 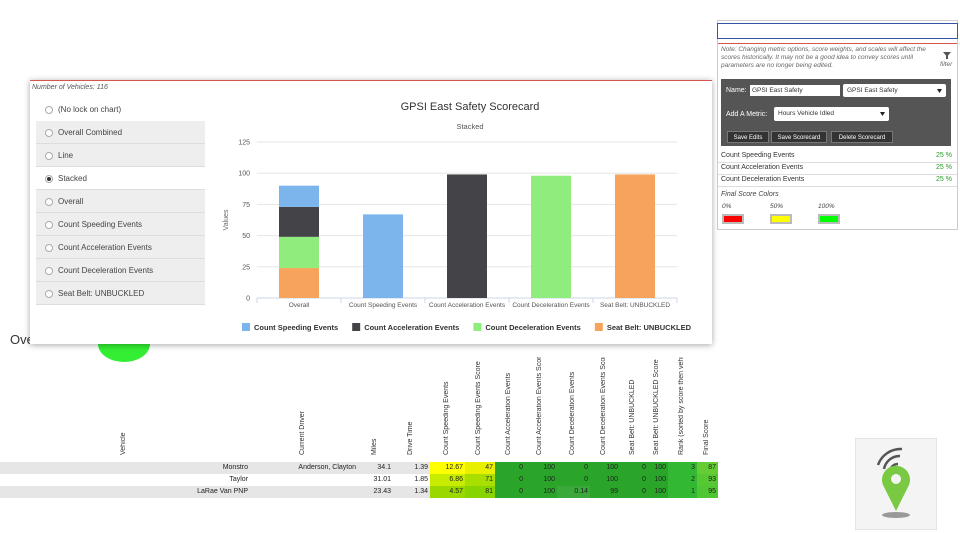 What do you see at coordinates (238, 479) in the screenshot?
I see `table-cell: Taylor` at bounding box center [238, 479].